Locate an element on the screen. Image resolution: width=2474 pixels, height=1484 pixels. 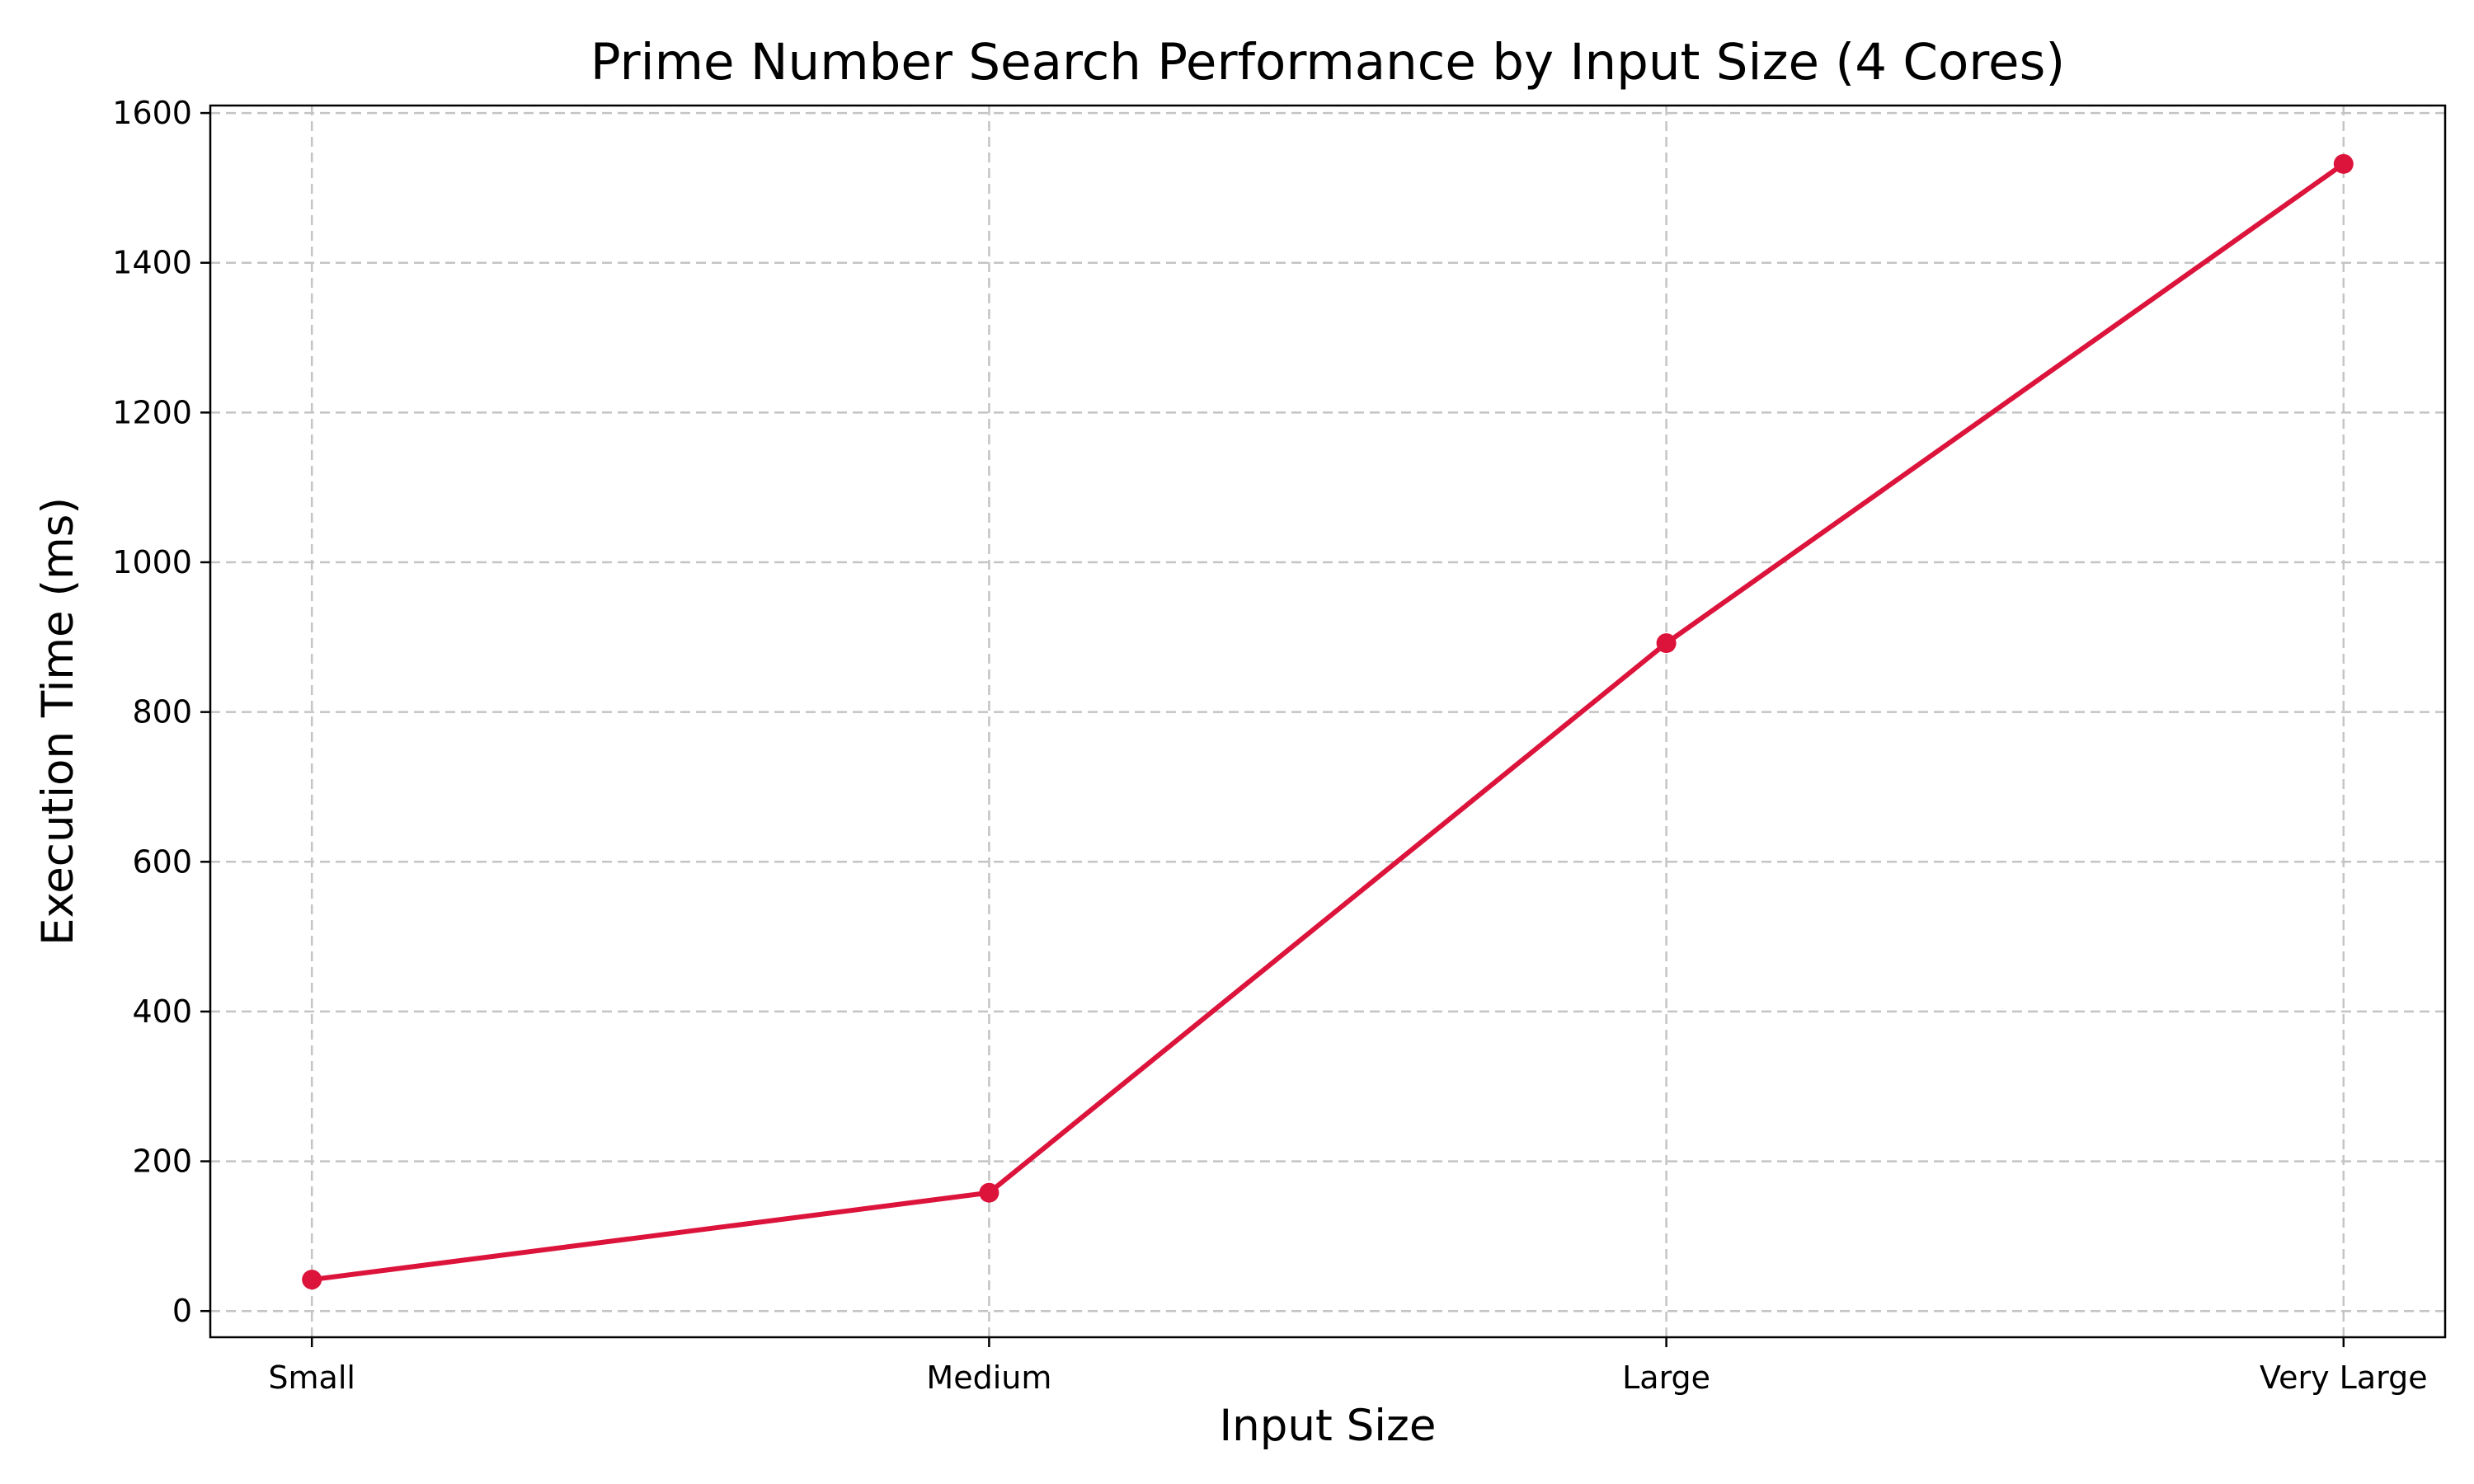
y-tick-label: 1400 is located at coordinates (152, 263).